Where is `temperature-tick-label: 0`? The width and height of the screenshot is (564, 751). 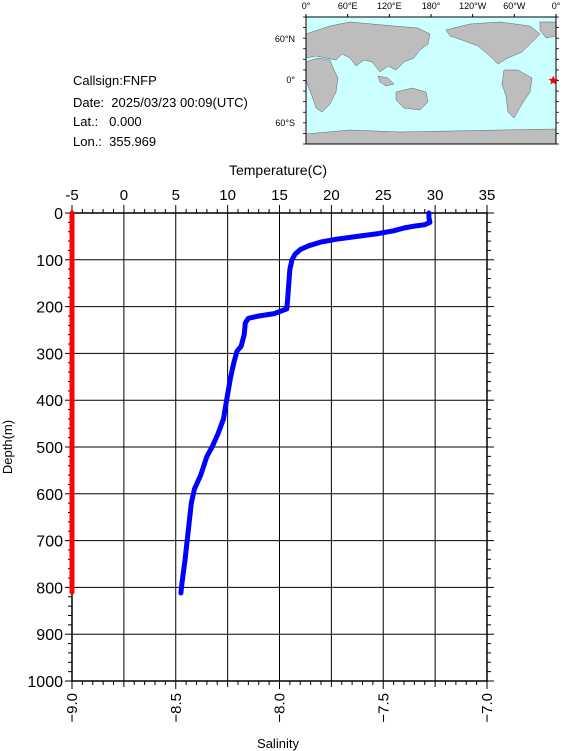 temperature-tick-label: 0 is located at coordinates (124, 195).